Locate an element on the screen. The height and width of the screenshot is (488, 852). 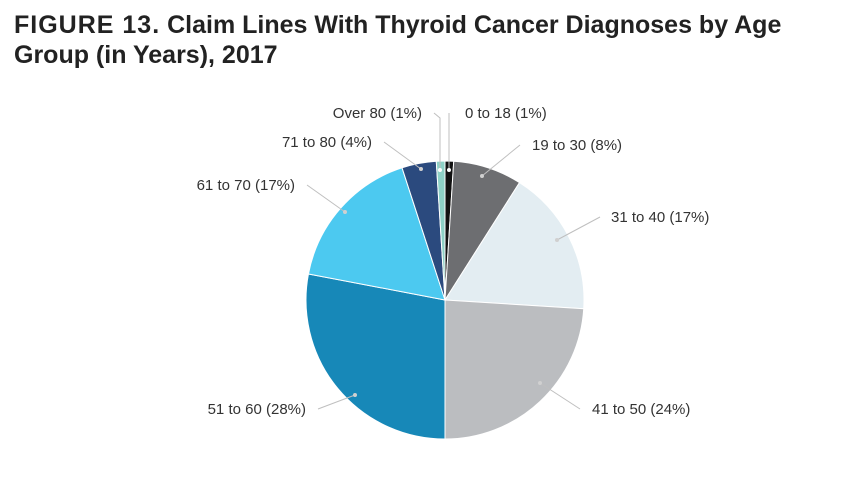
slice-label: 51 to 60 (28%) is located at coordinates (257, 409).